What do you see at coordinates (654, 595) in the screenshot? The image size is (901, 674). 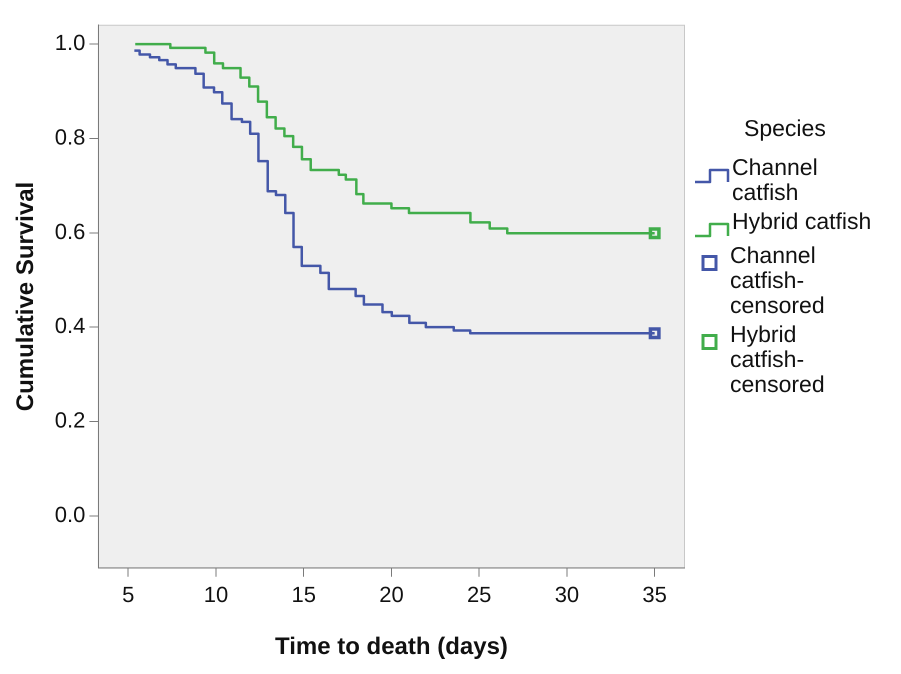 I see `x-tick-label: 35` at bounding box center [654, 595].